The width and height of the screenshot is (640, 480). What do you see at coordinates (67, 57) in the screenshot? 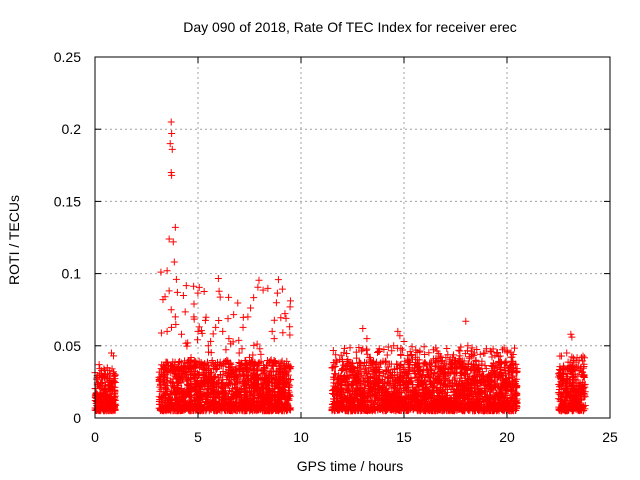
I see `y-tick-label: 0.25` at bounding box center [67, 57].